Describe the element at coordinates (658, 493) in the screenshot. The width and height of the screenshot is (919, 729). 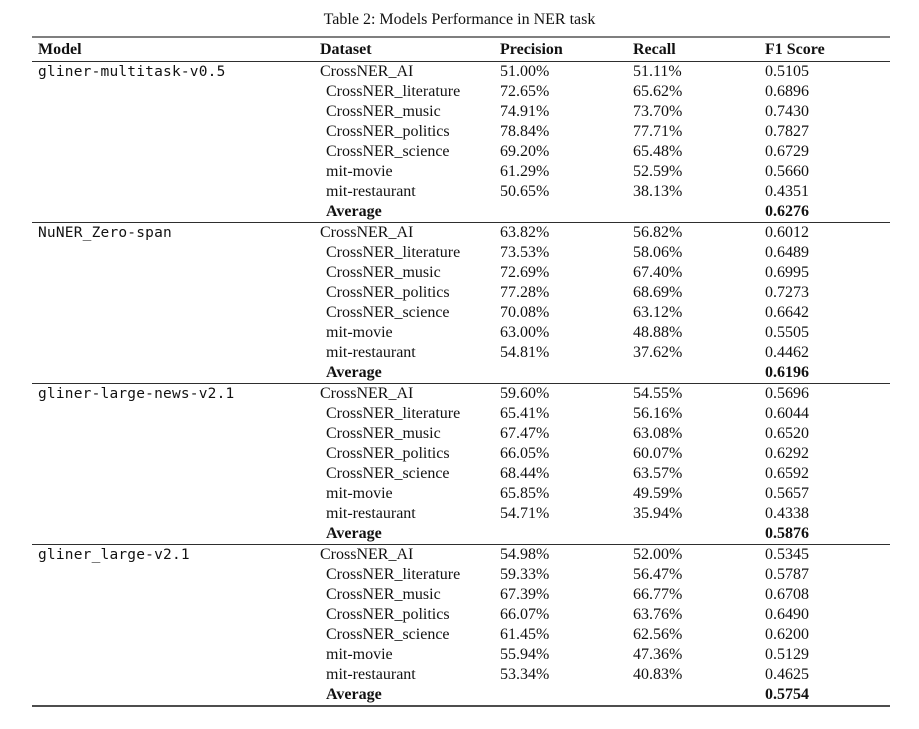
I see `recall-cell: 49.59%` at that location.